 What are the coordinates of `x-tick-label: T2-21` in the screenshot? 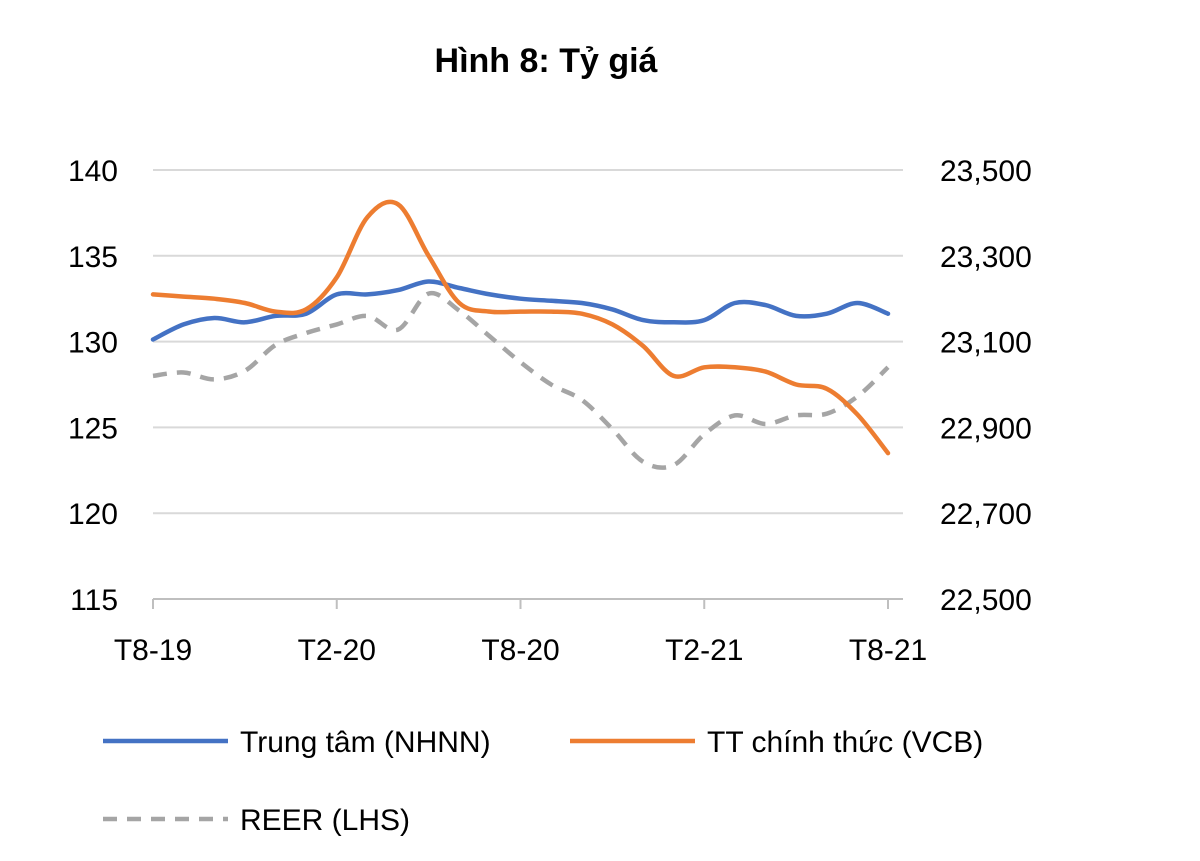 It's located at (704, 650).